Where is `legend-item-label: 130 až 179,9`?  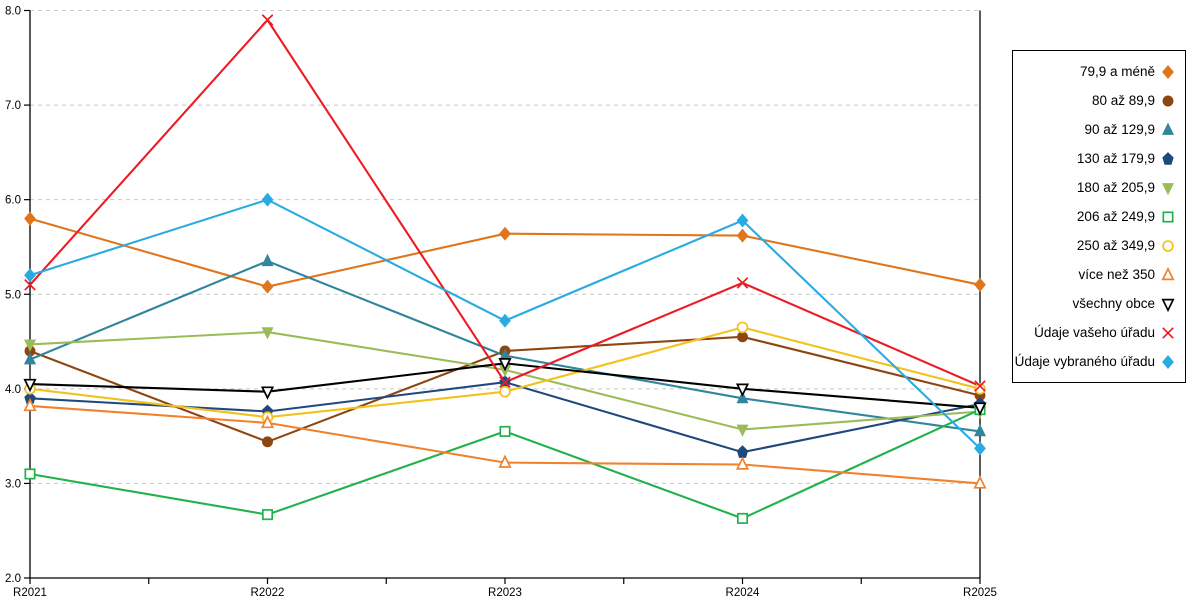
legend-item-label: 130 až 179,9 is located at coordinates (1115, 158).